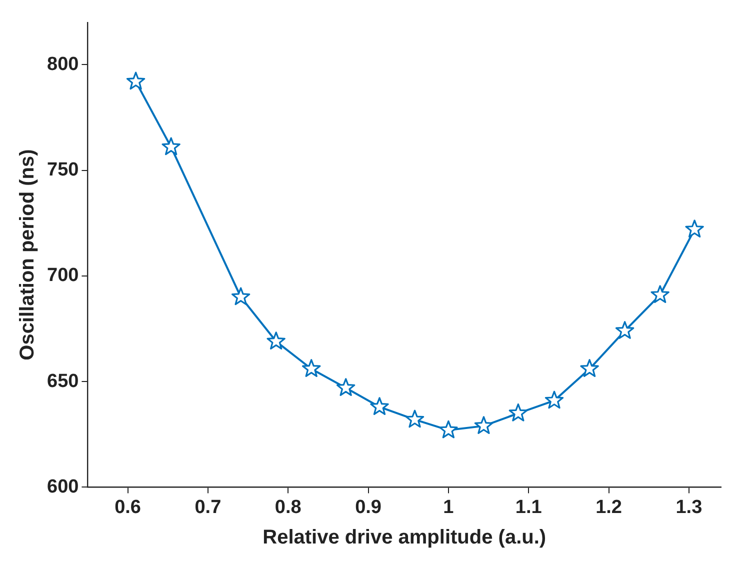 Image resolution: width=749 pixels, height=566 pixels. What do you see at coordinates (288, 507) in the screenshot?
I see `x-tick-label: 0.8` at bounding box center [288, 507].